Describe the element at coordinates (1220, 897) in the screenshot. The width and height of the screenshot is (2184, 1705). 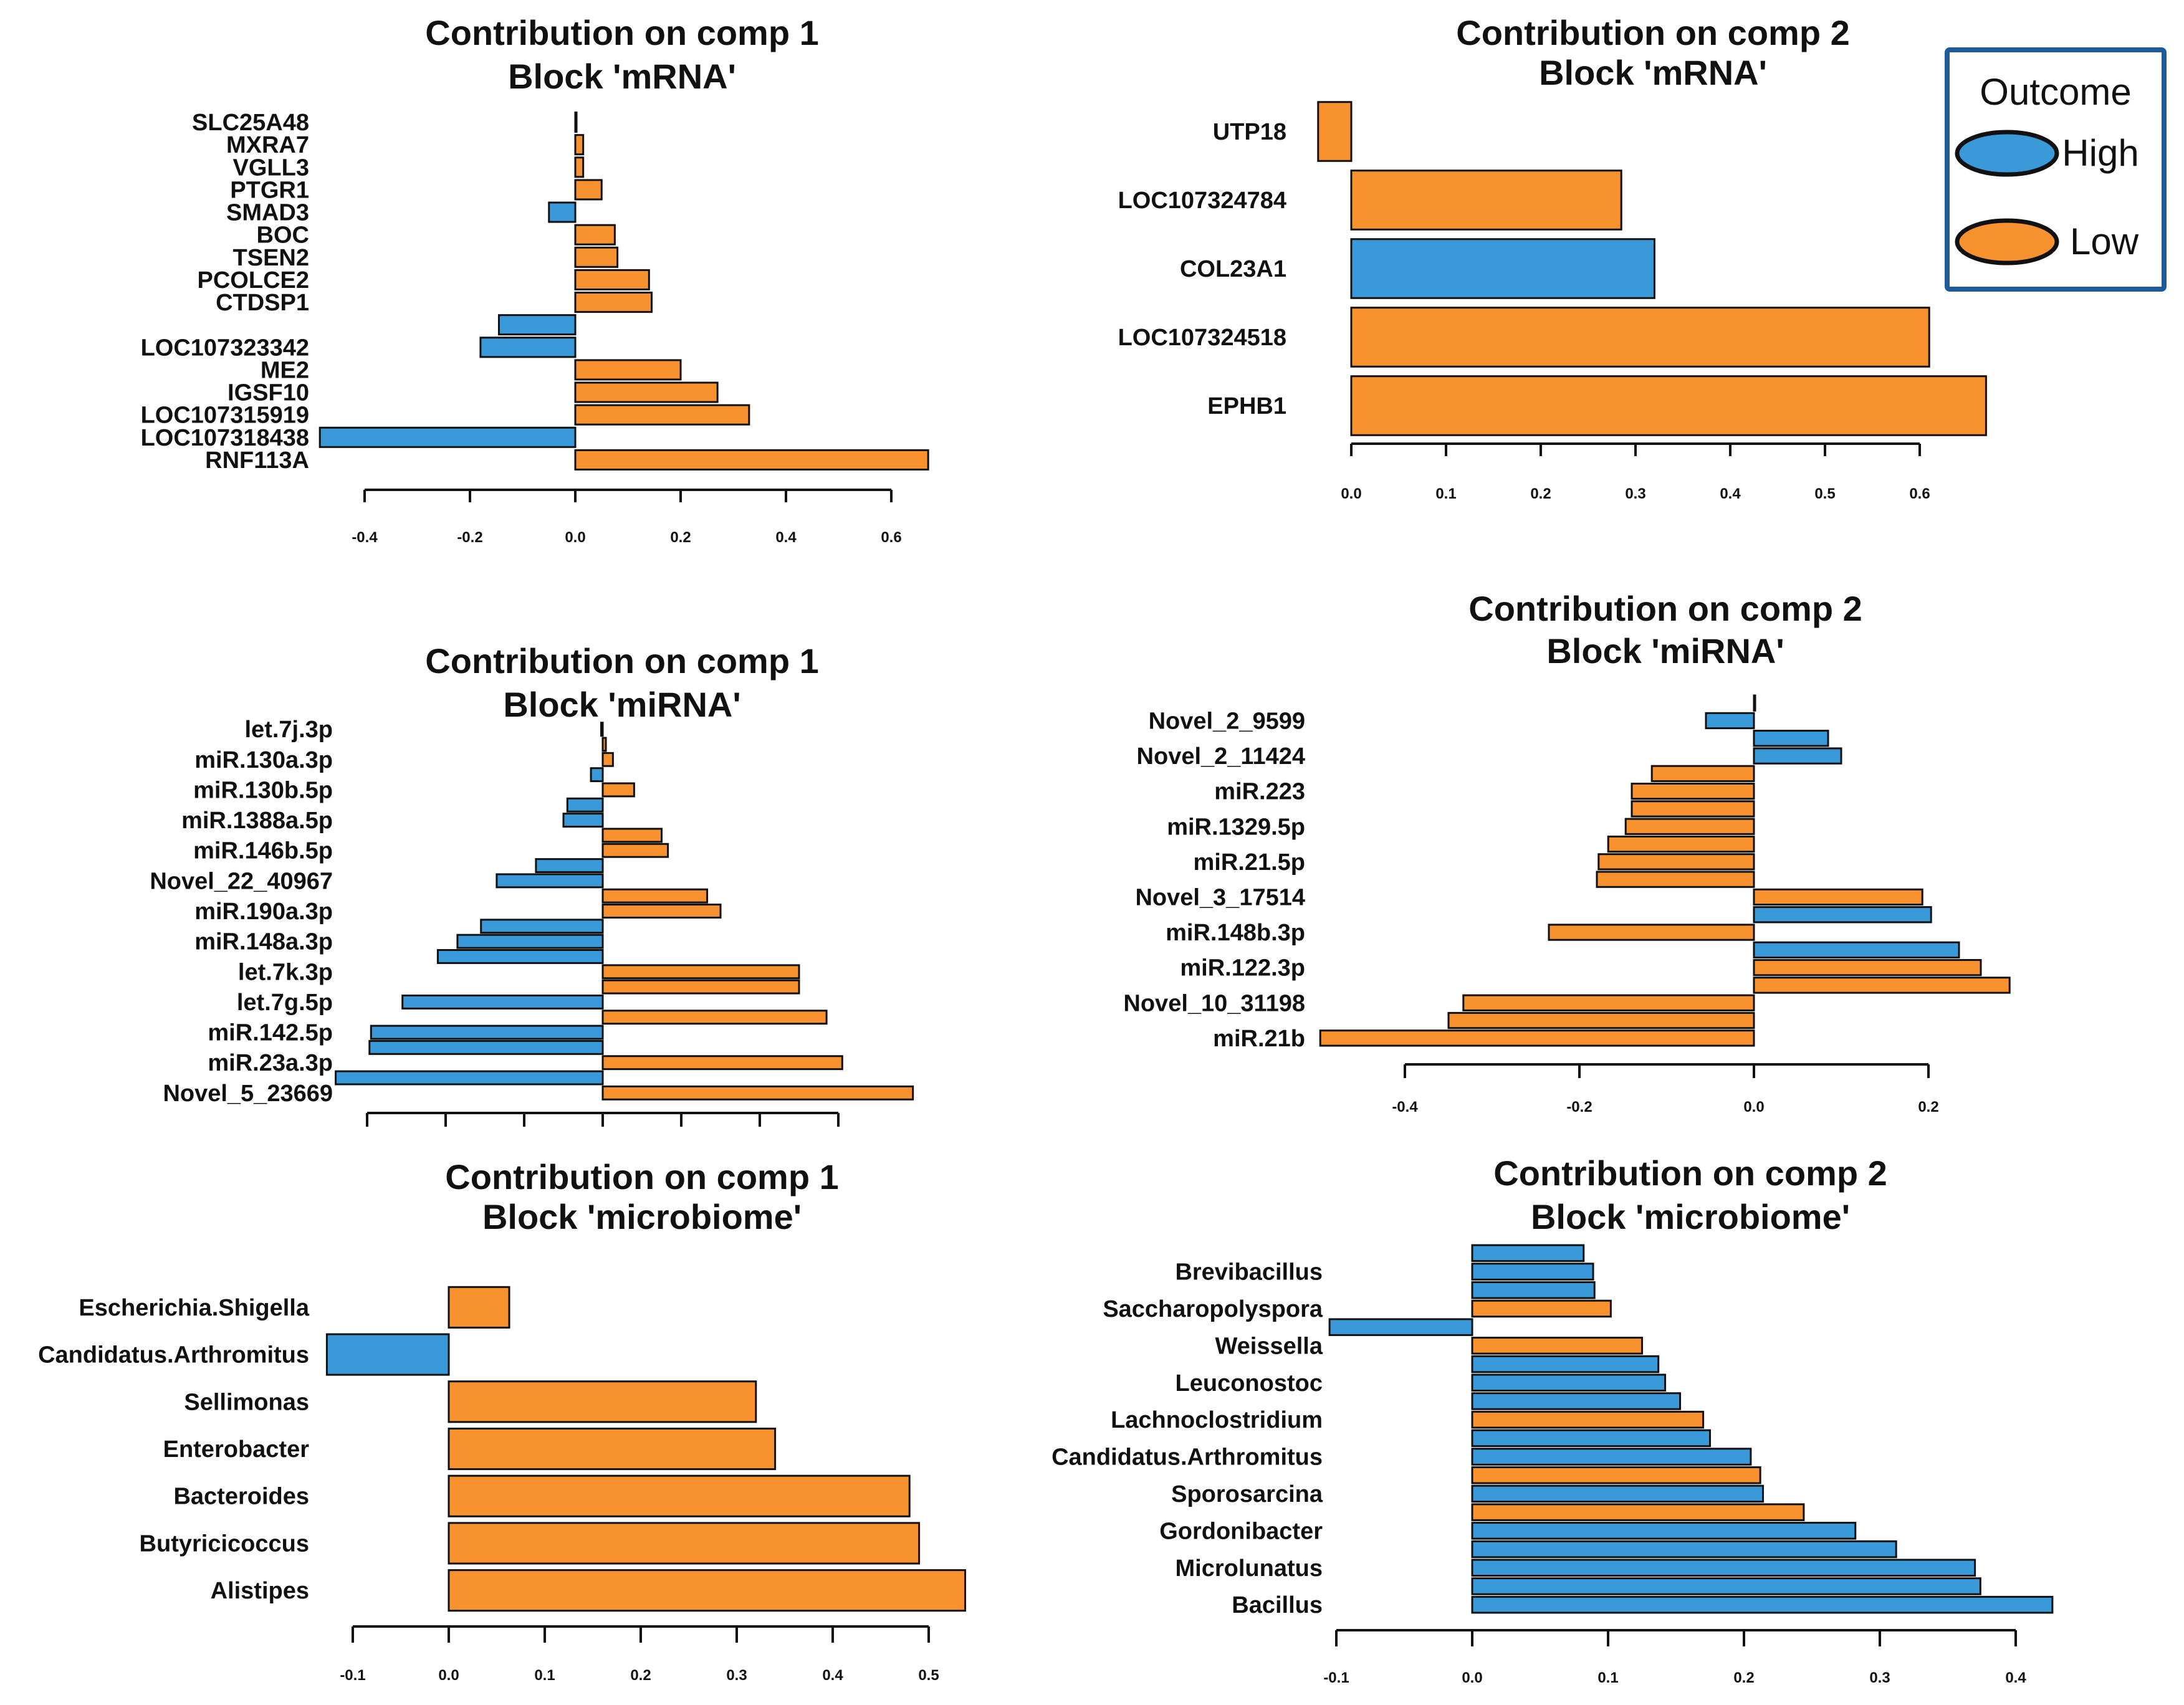
I see `bar-label: Novel_3_17514` at that location.